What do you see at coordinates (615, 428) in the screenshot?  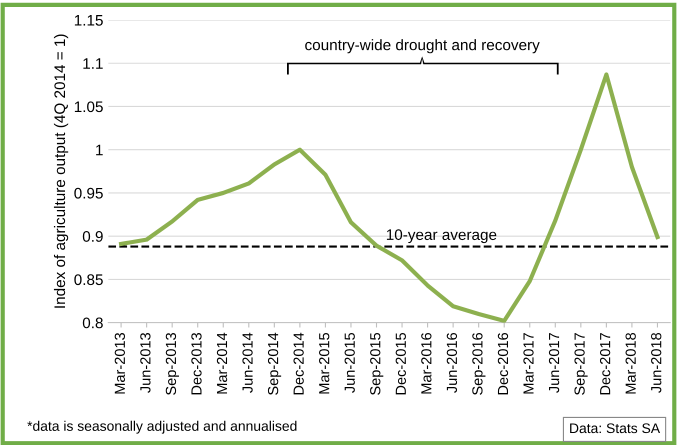 I see `text: Data: Stats SA` at bounding box center [615, 428].